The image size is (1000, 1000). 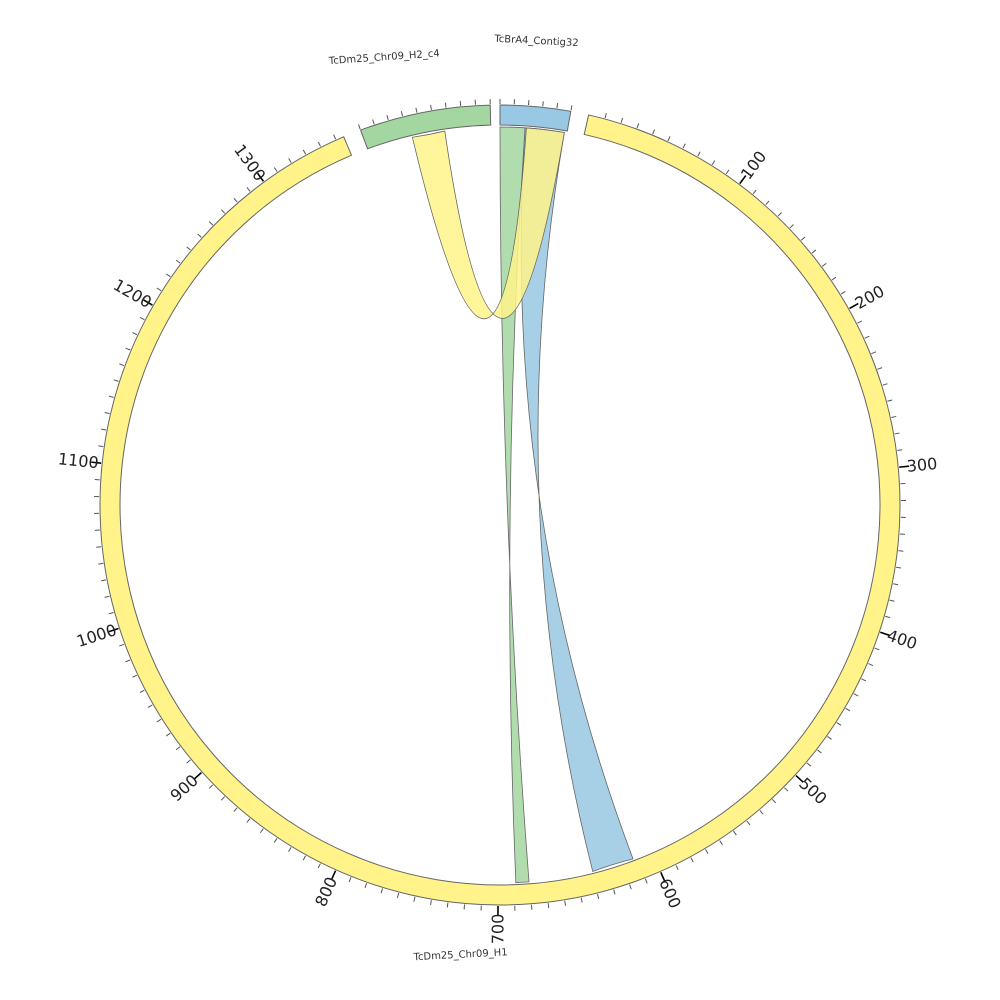 What do you see at coordinates (870, 297) in the screenshot?
I see `tick-label-200: 200` at bounding box center [870, 297].